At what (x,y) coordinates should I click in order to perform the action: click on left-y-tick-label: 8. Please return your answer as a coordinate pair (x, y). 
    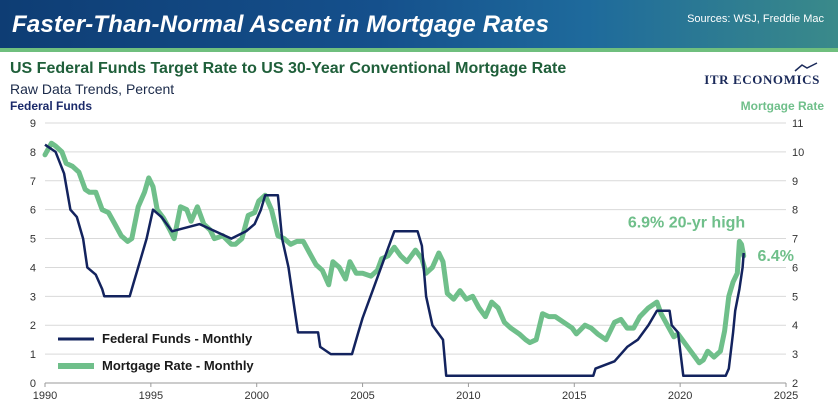
    Looking at the image, I should click on (33, 153).